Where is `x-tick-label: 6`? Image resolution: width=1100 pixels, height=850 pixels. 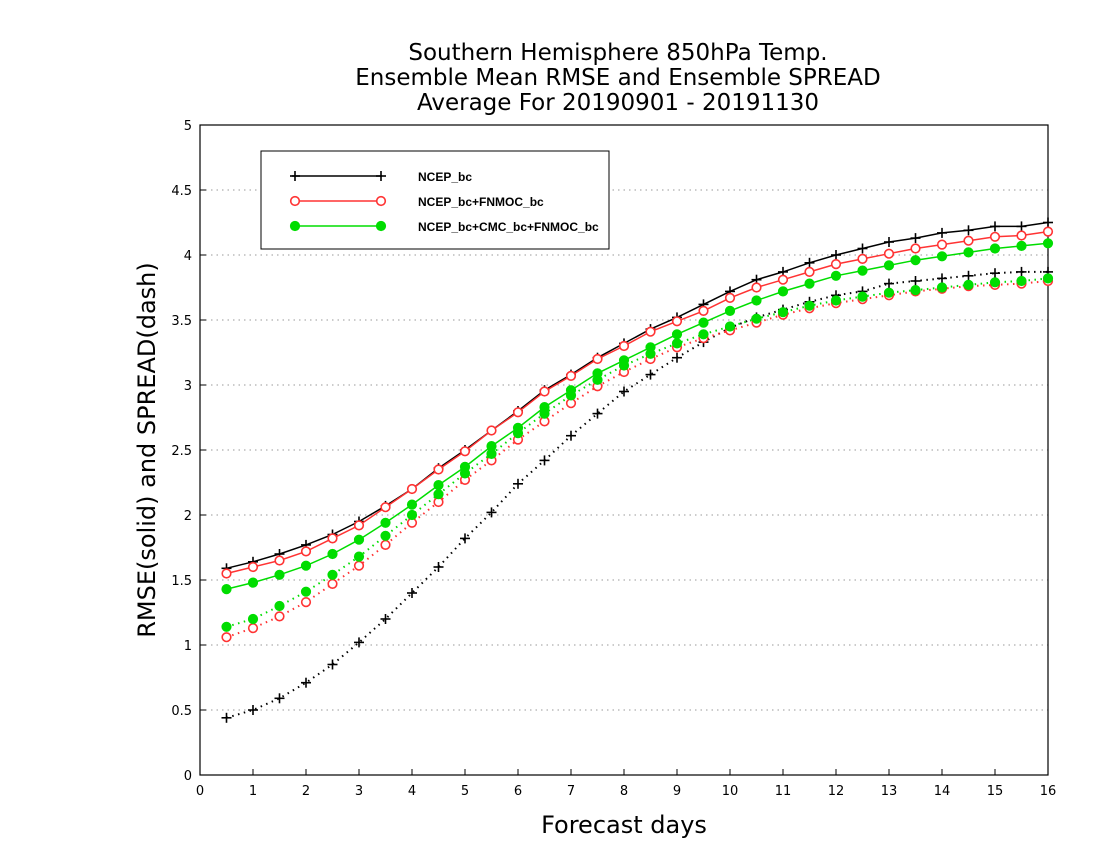 x-tick-label: 6 is located at coordinates (518, 791).